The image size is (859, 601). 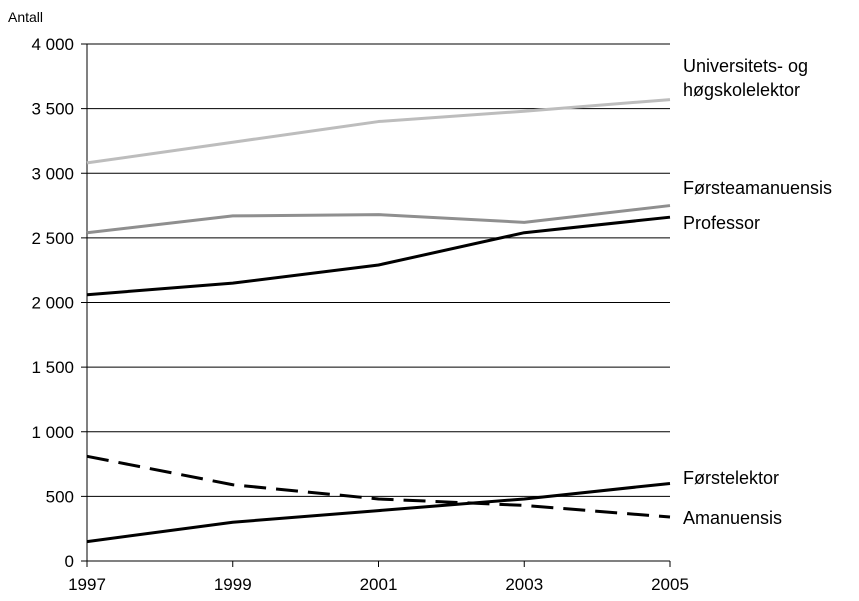 I want to click on series-label-forsteamanuensis: Førsteamanuensis, so click(x=757, y=188).